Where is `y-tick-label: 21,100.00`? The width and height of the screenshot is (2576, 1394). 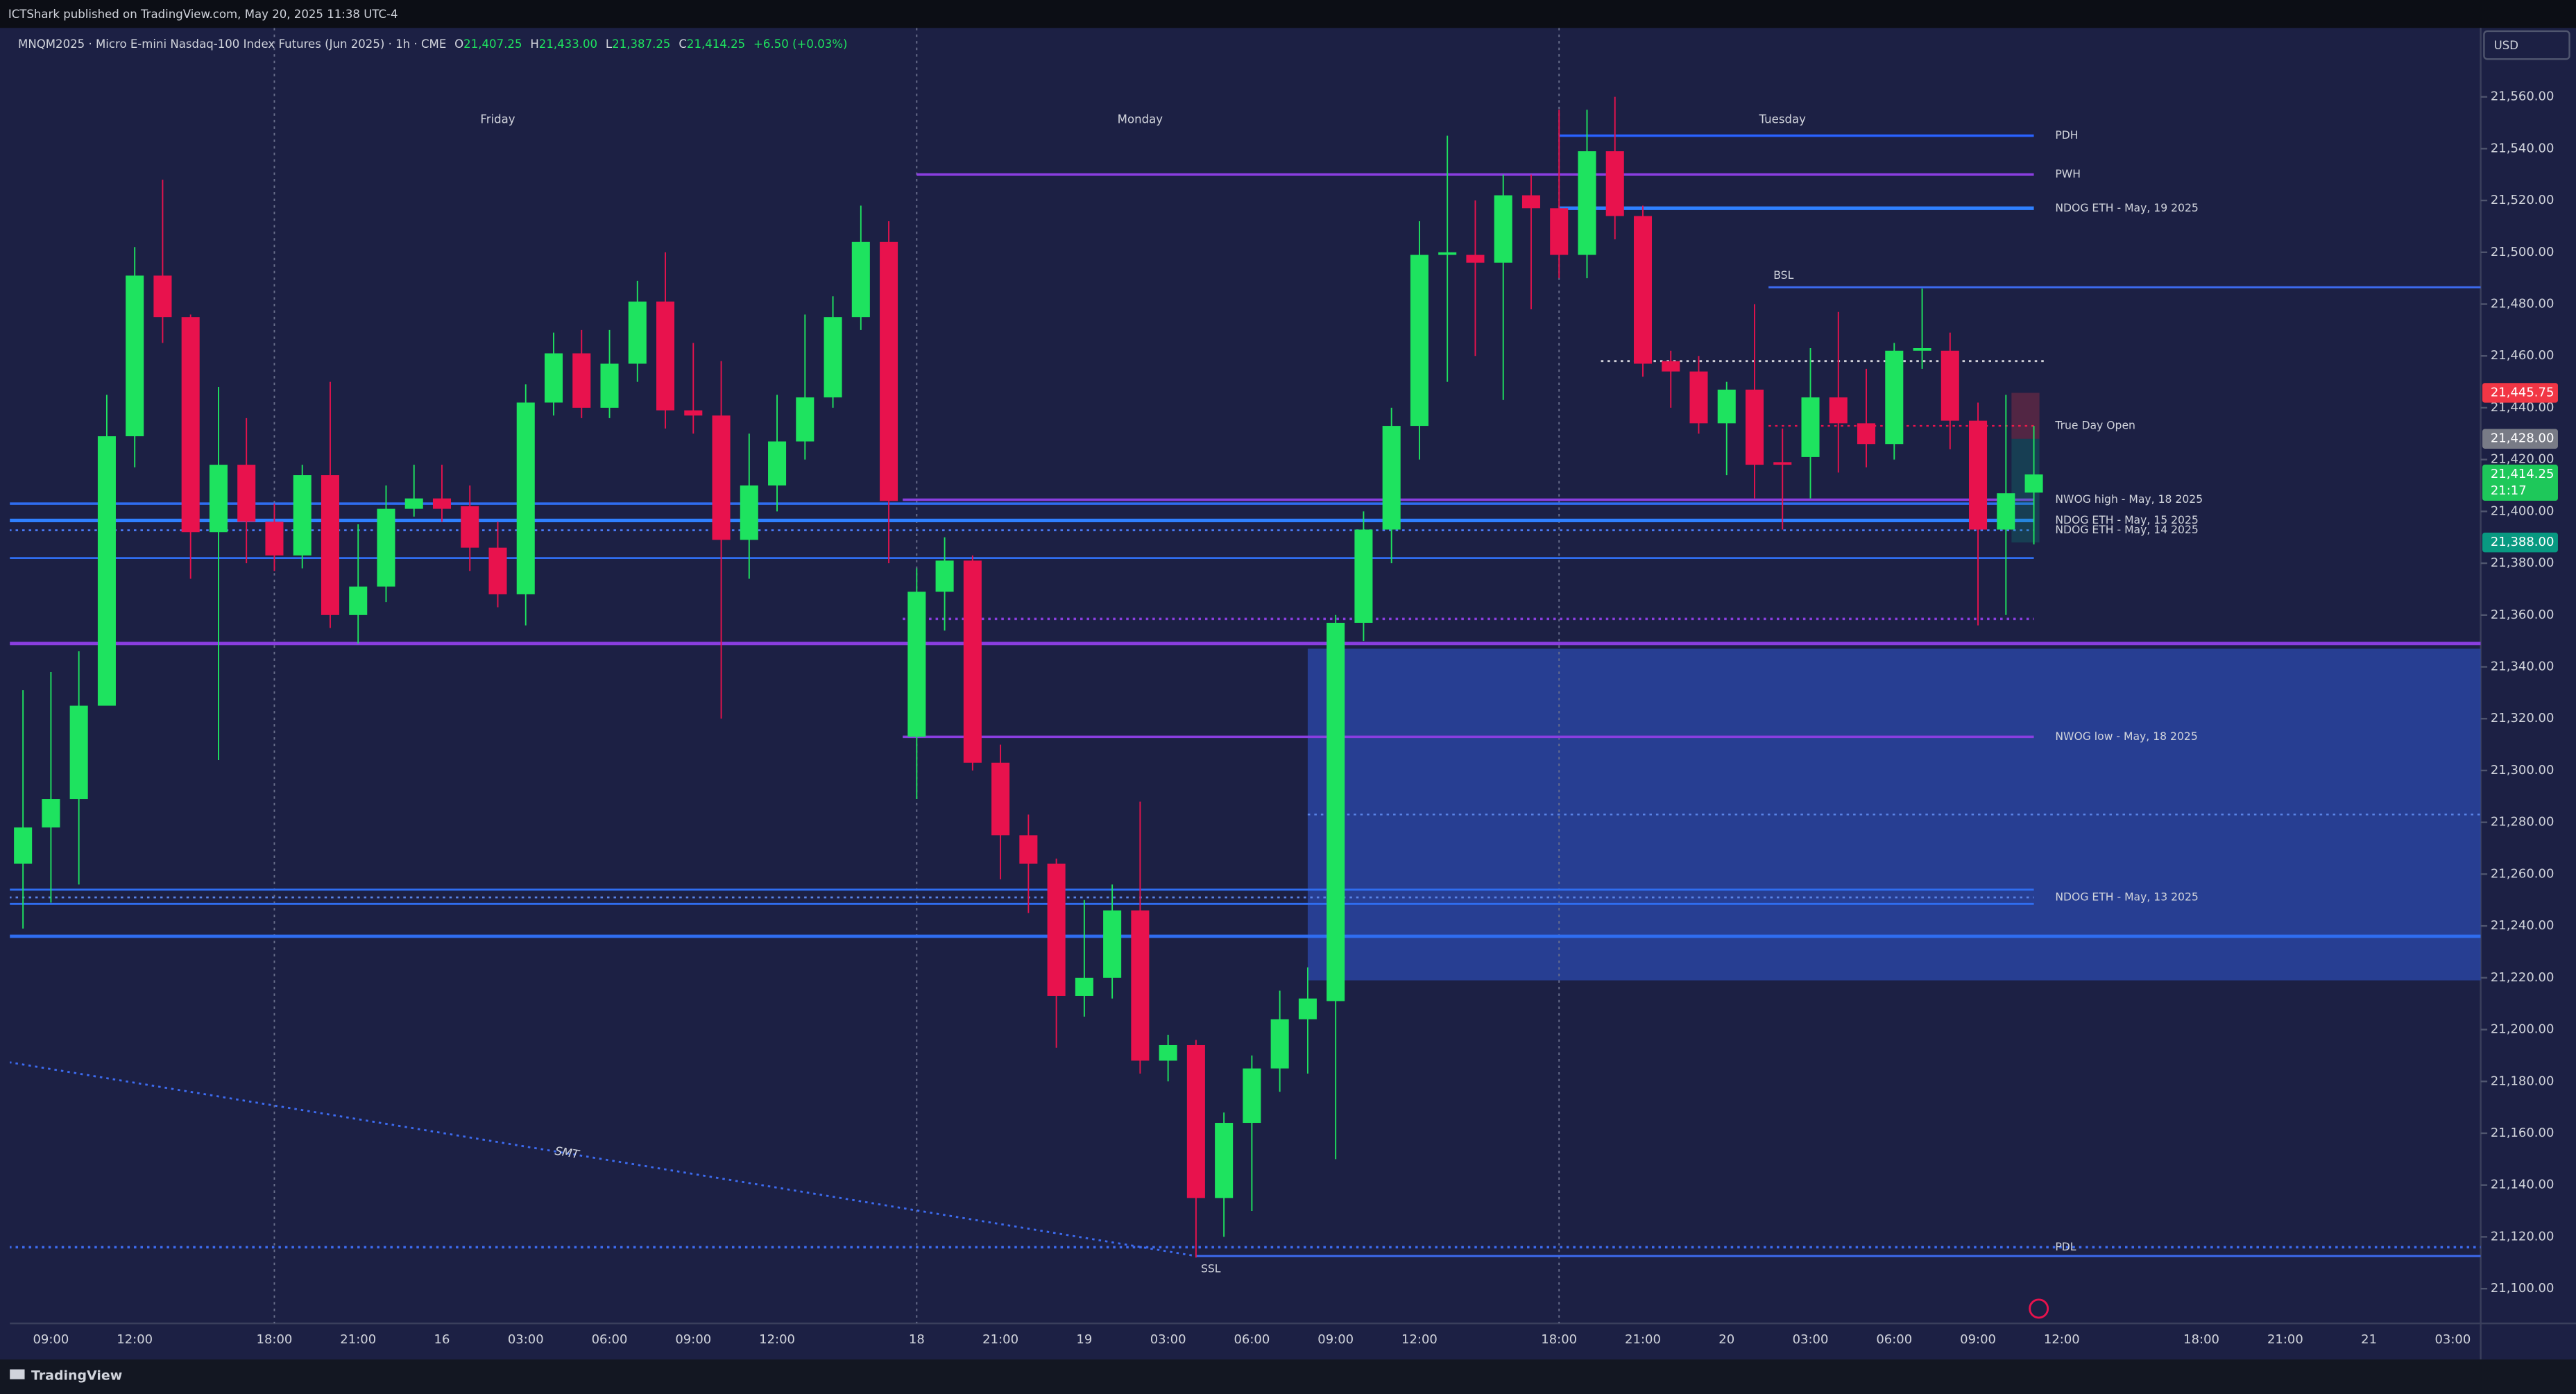 y-tick-label: 21,100.00 is located at coordinates (2522, 1288).